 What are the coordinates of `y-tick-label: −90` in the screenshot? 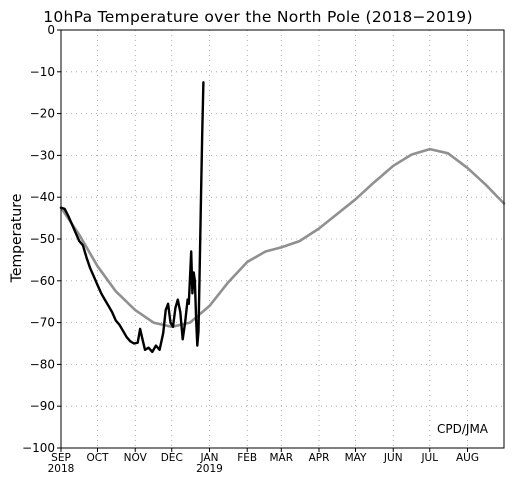 It's located at (42, 406).